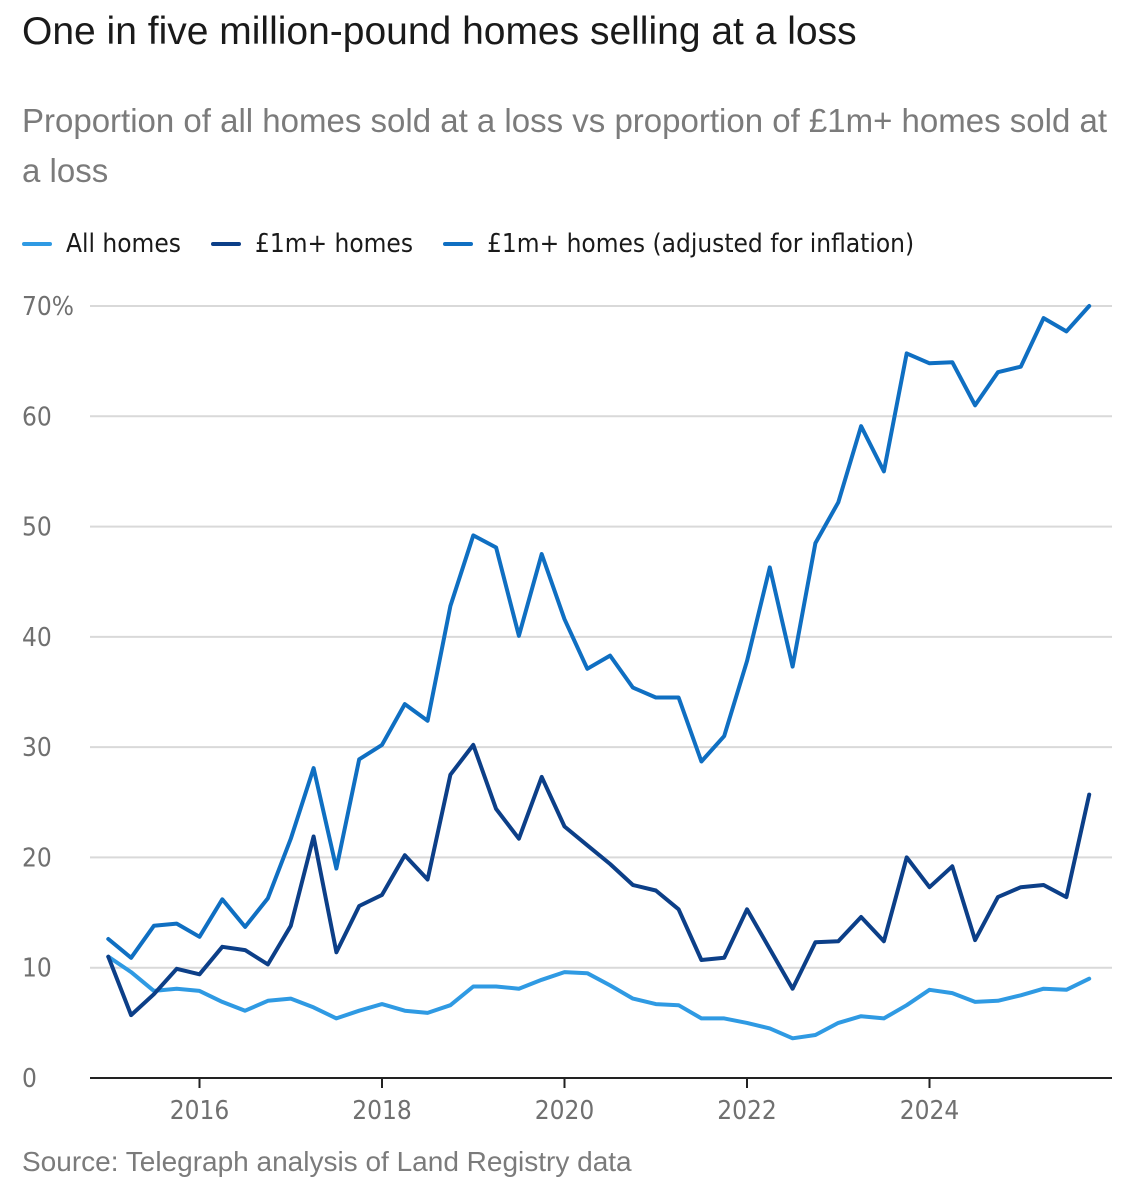 Image resolution: width=1133 pixels, height=1200 pixels. I want to click on legend-label-1m-homes: £1m+ homes, so click(334, 244).